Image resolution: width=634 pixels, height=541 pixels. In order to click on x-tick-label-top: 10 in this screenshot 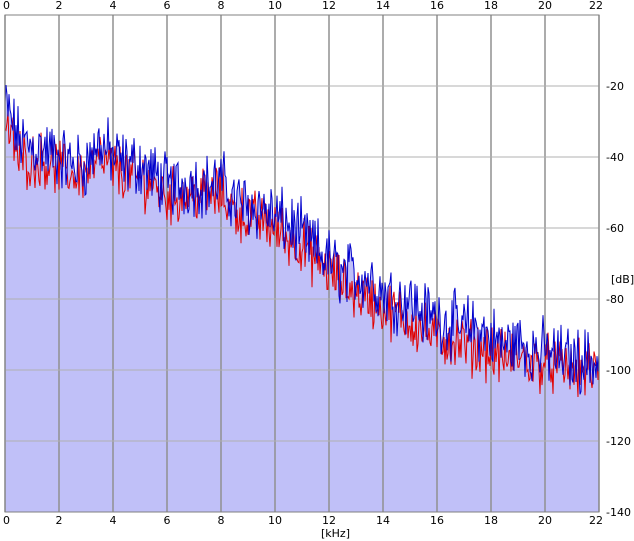, I will do `click(275, 6)`.